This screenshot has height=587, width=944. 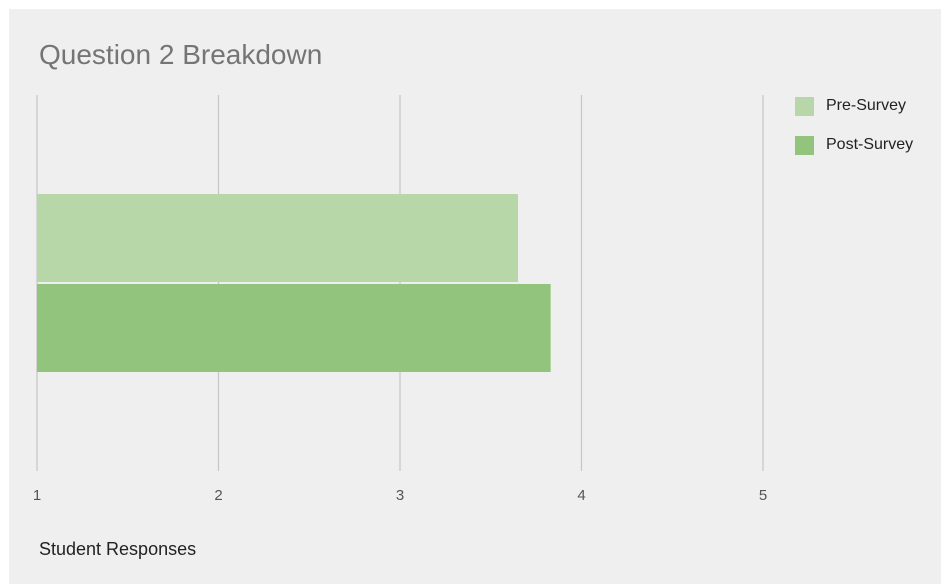 I want to click on legend-label: Post-Survey, so click(x=870, y=144).